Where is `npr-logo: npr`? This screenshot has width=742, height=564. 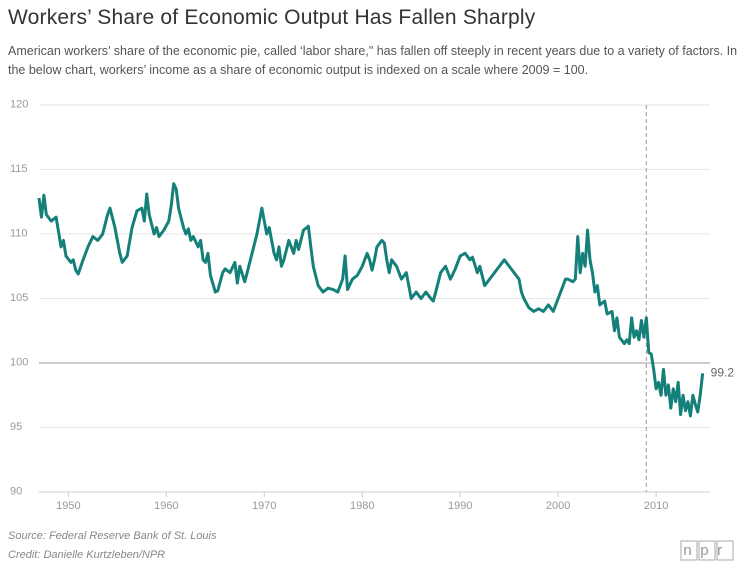
npr-logo: npr is located at coordinates (707, 550).